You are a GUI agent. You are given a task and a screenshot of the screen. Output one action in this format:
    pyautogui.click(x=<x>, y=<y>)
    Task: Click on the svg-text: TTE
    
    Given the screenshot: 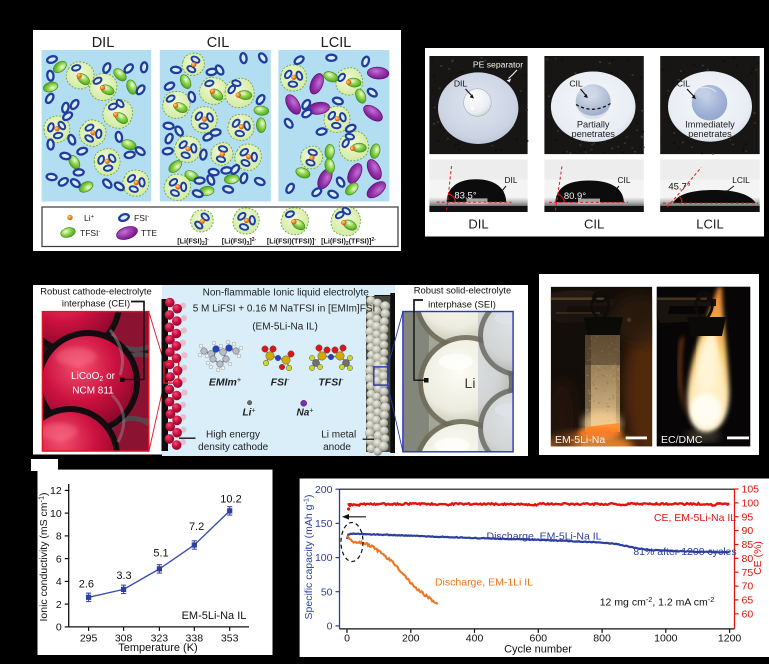 What is the action you would take?
    pyautogui.click(x=149, y=233)
    